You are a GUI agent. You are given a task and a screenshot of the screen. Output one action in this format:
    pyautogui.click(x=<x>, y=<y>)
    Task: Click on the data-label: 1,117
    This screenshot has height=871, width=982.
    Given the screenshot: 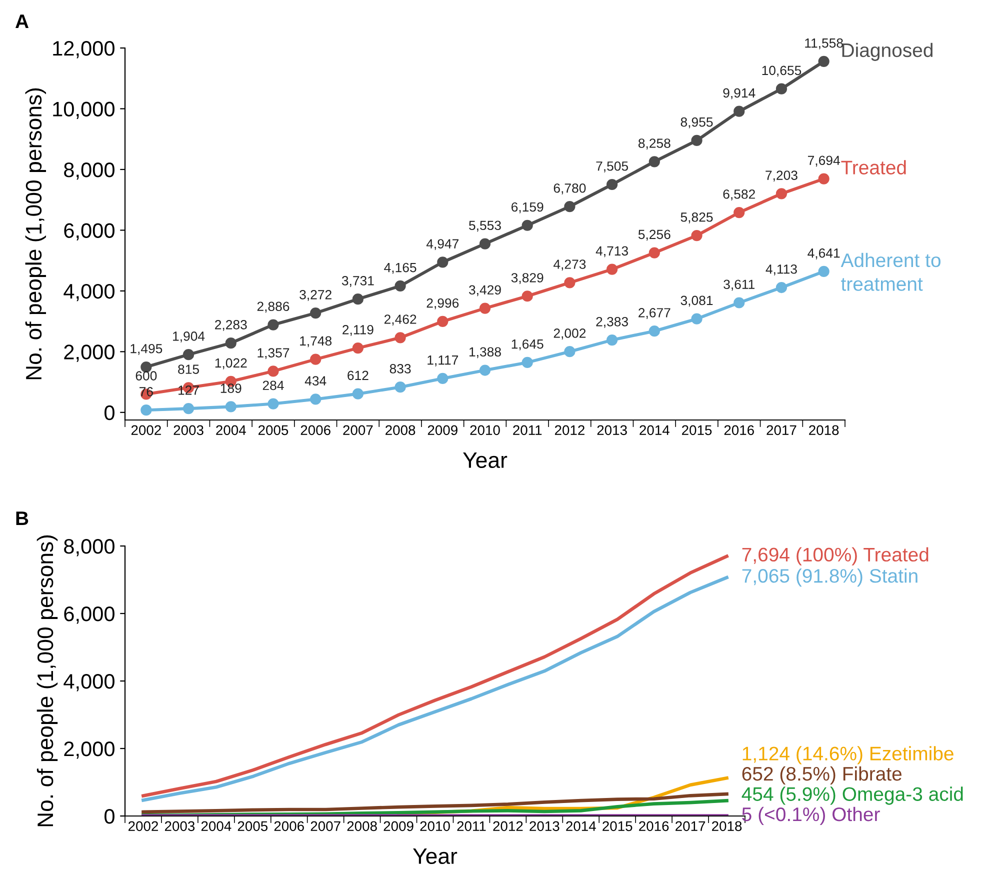 What is the action you would take?
    pyautogui.click(x=443, y=361)
    